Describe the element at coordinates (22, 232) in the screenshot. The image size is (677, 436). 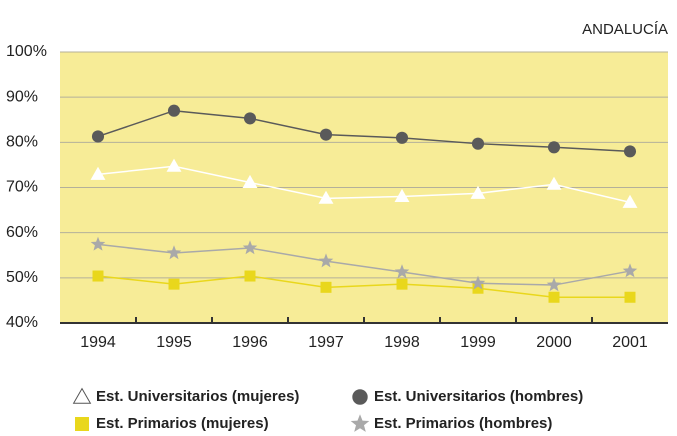
I see `y-tick-label: 60%` at that location.